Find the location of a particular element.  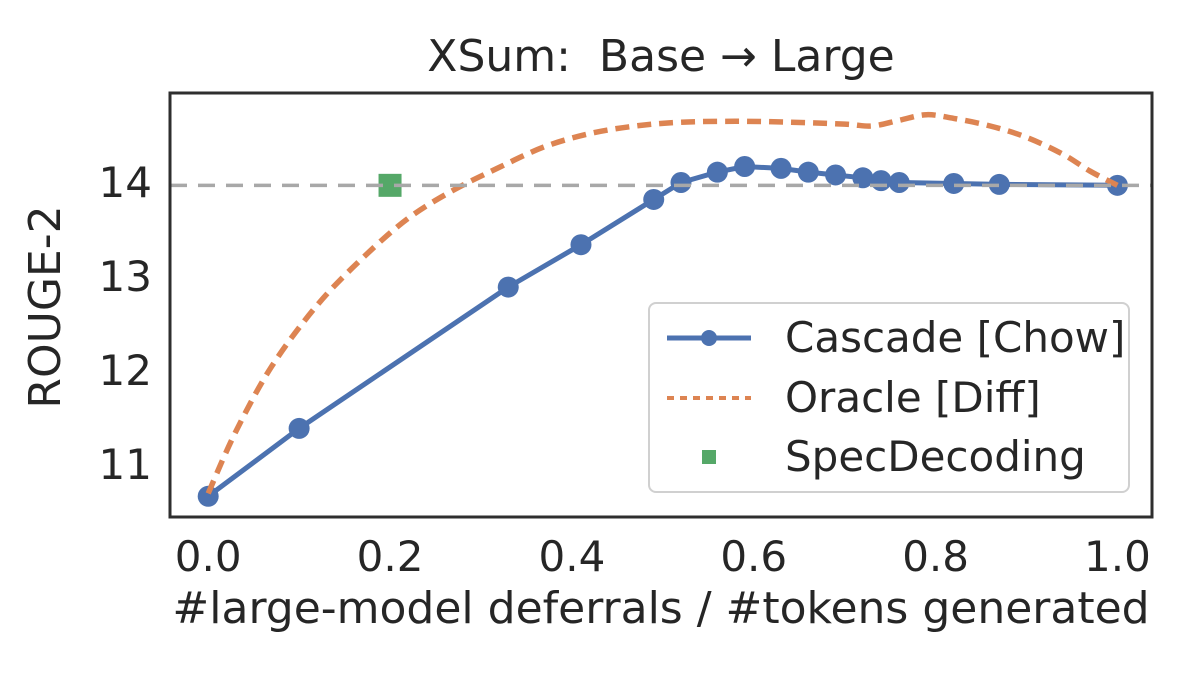

legend-label-oracle: Oracle [Diff] is located at coordinates (913, 397).